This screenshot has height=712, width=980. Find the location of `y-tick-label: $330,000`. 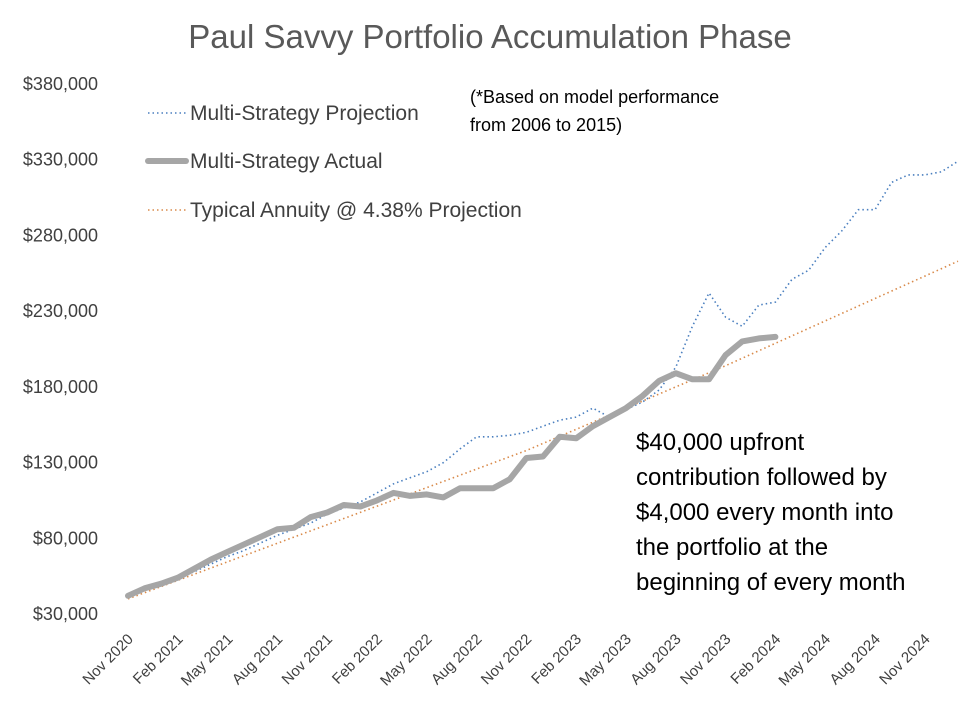

y-tick-label: $330,000 is located at coordinates (60, 160).